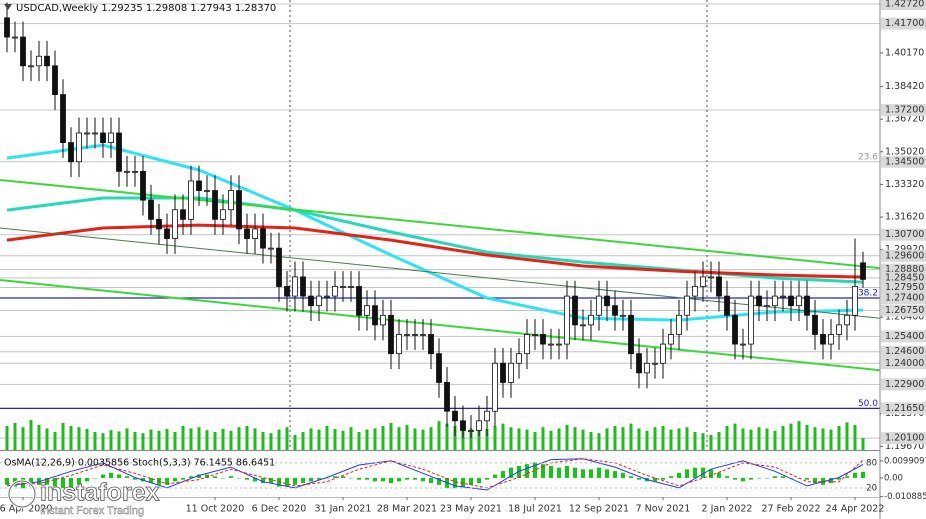 The height and width of the screenshot is (519, 926). What do you see at coordinates (26, 509) in the screenshot?
I see `x-tick-label: 26 Apr 2020` at bounding box center [26, 509].